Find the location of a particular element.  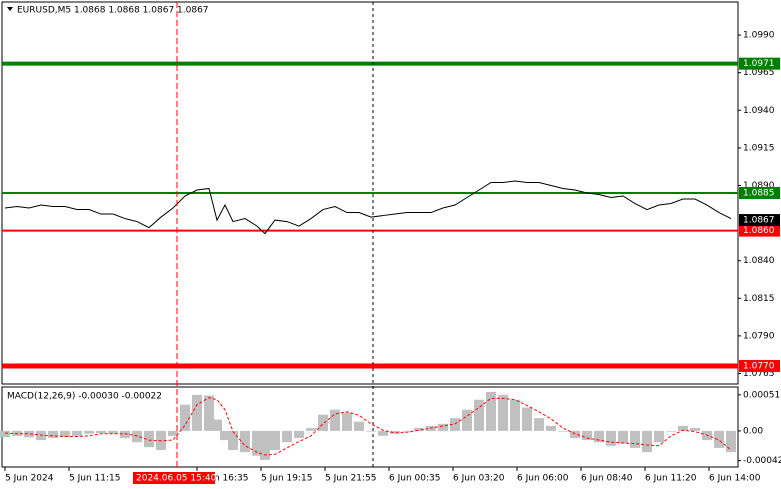

y-tick-label: 1.0965 is located at coordinates (759, 73).